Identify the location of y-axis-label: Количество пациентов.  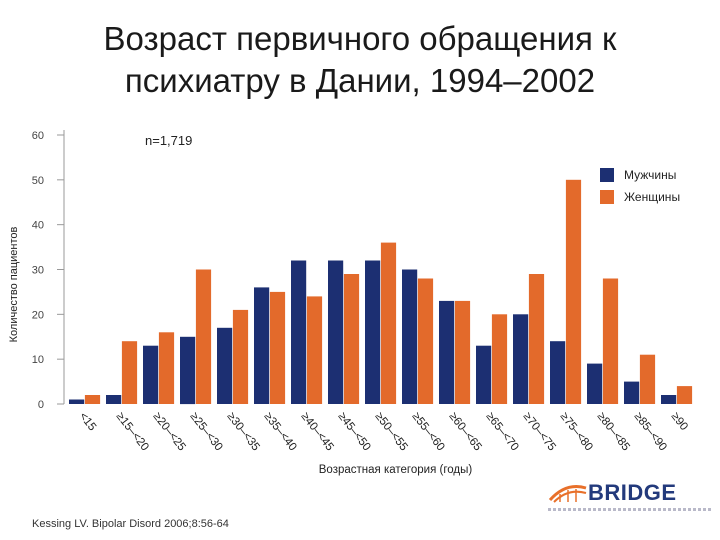
(14, 284).